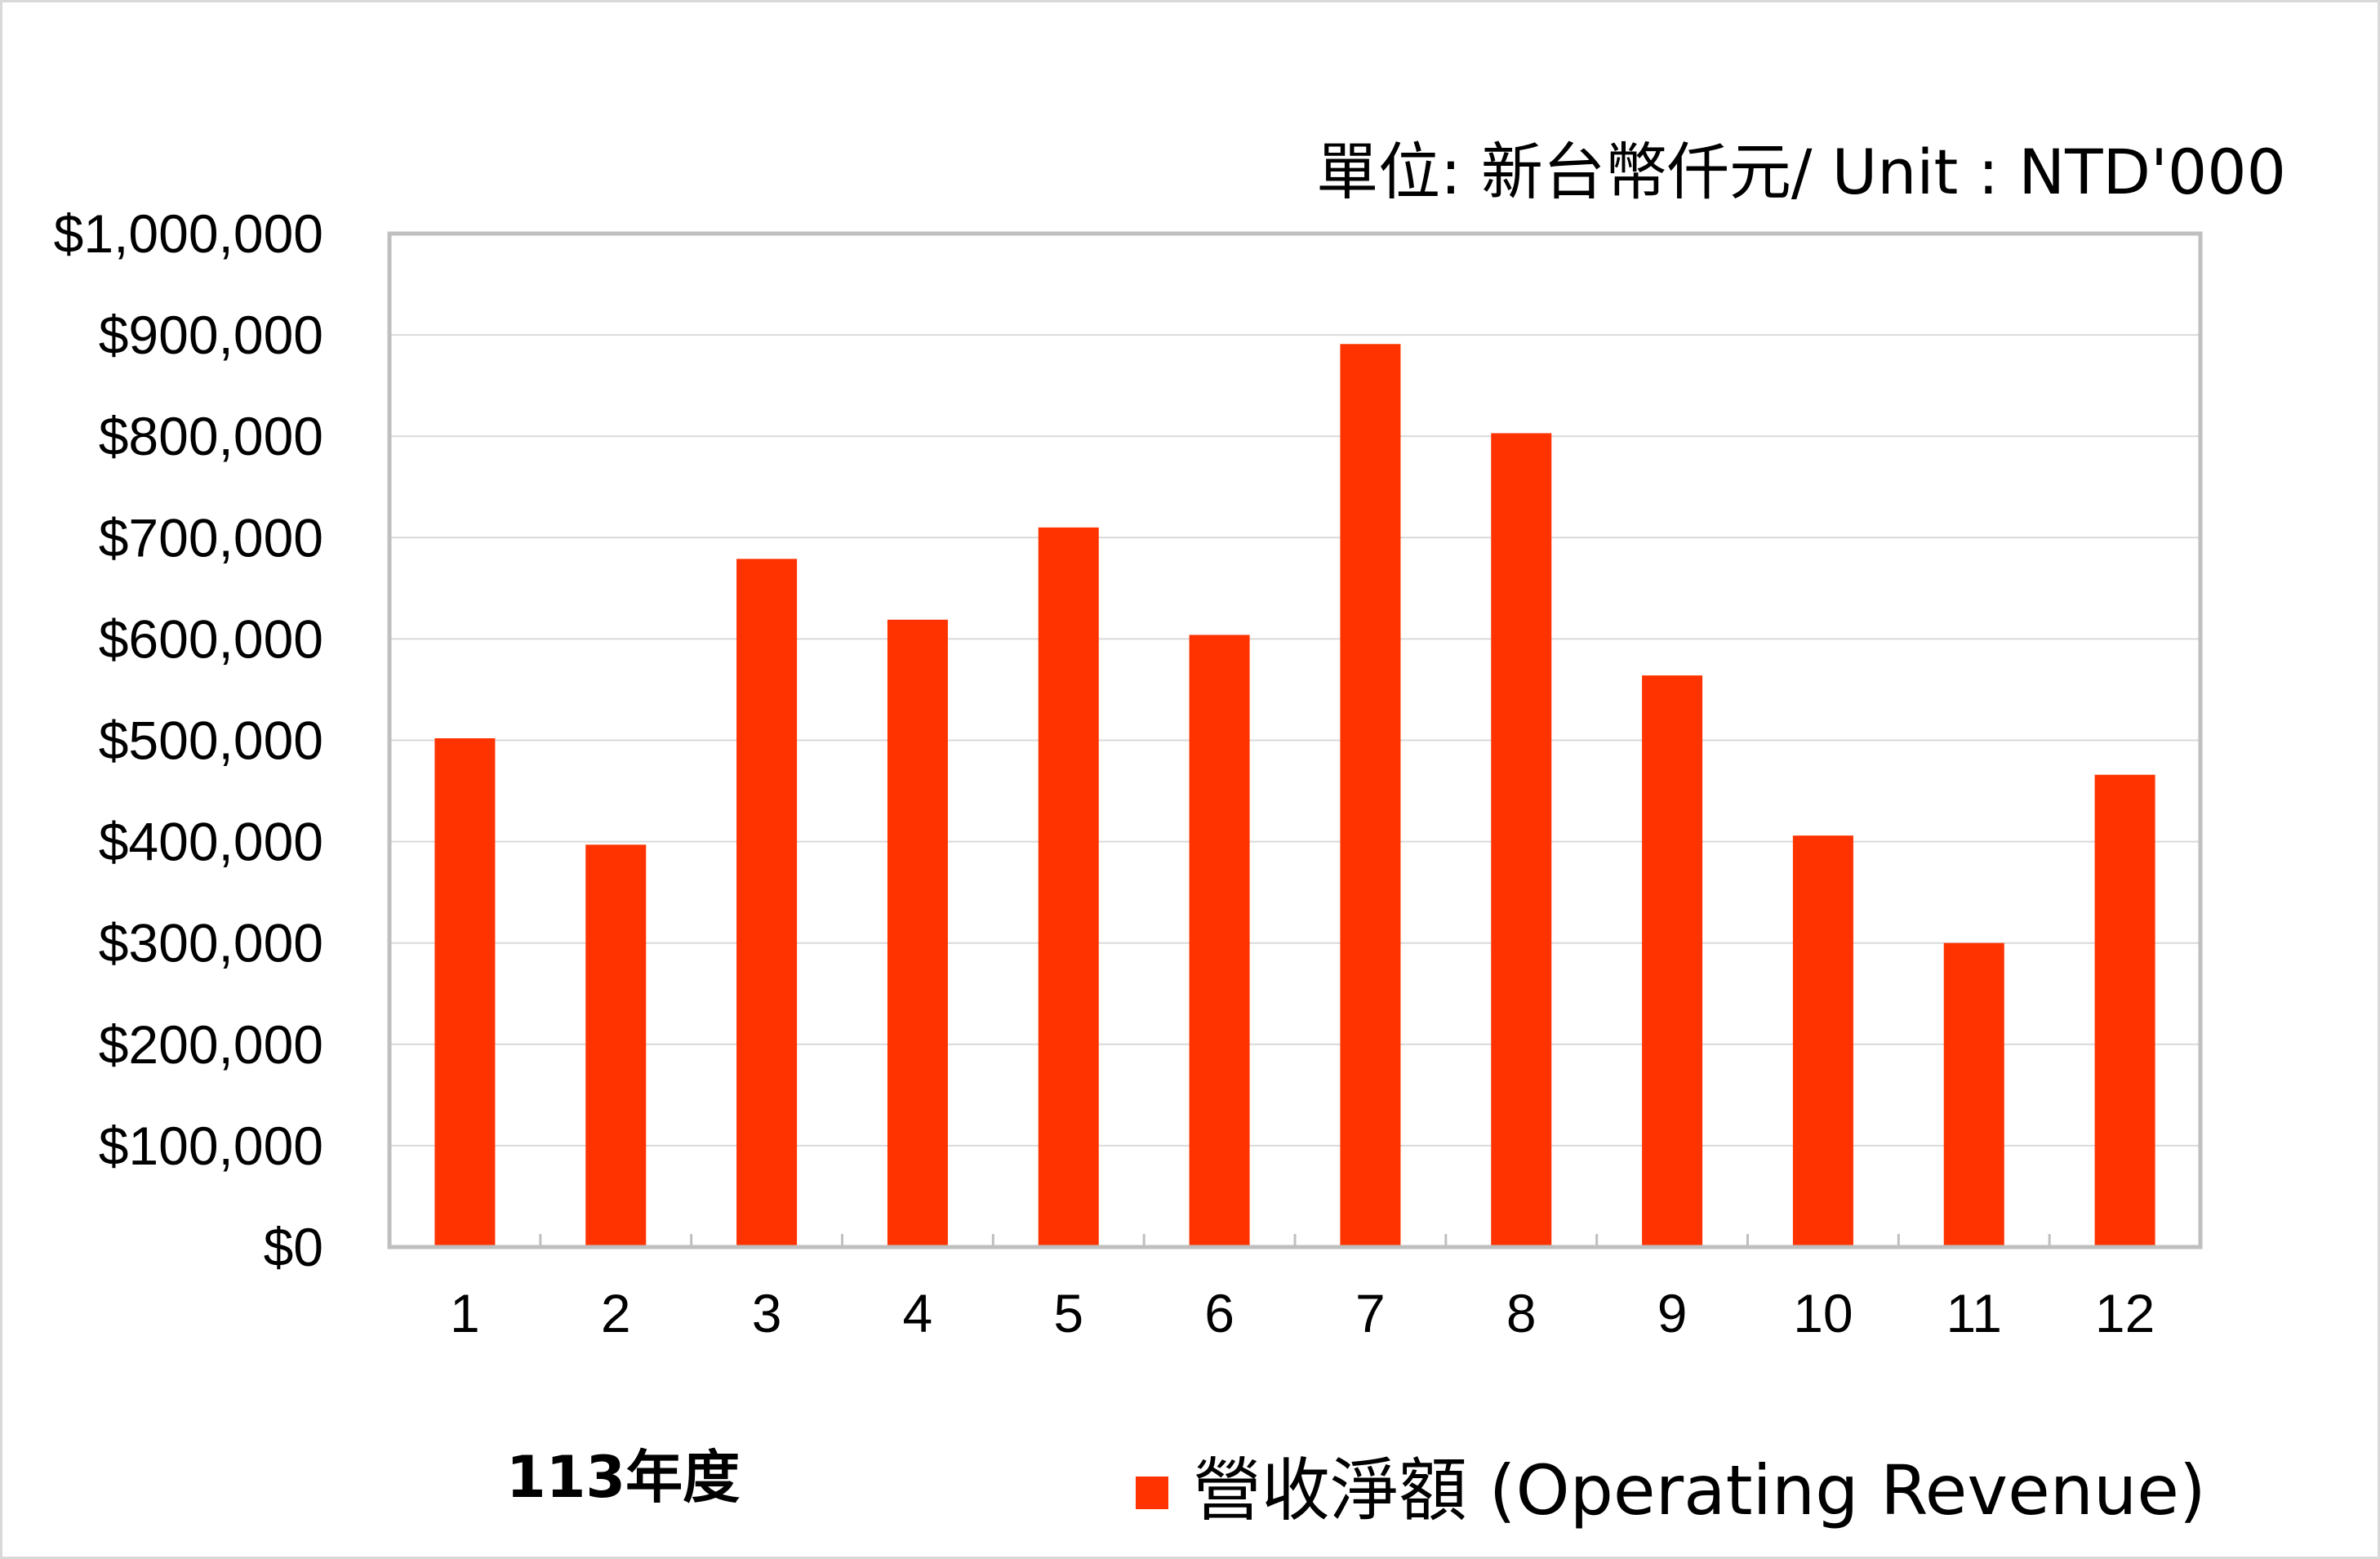 Image resolution: width=2380 pixels, height=1559 pixels. I want to click on y-tick-label: $100,000, so click(211, 1146).